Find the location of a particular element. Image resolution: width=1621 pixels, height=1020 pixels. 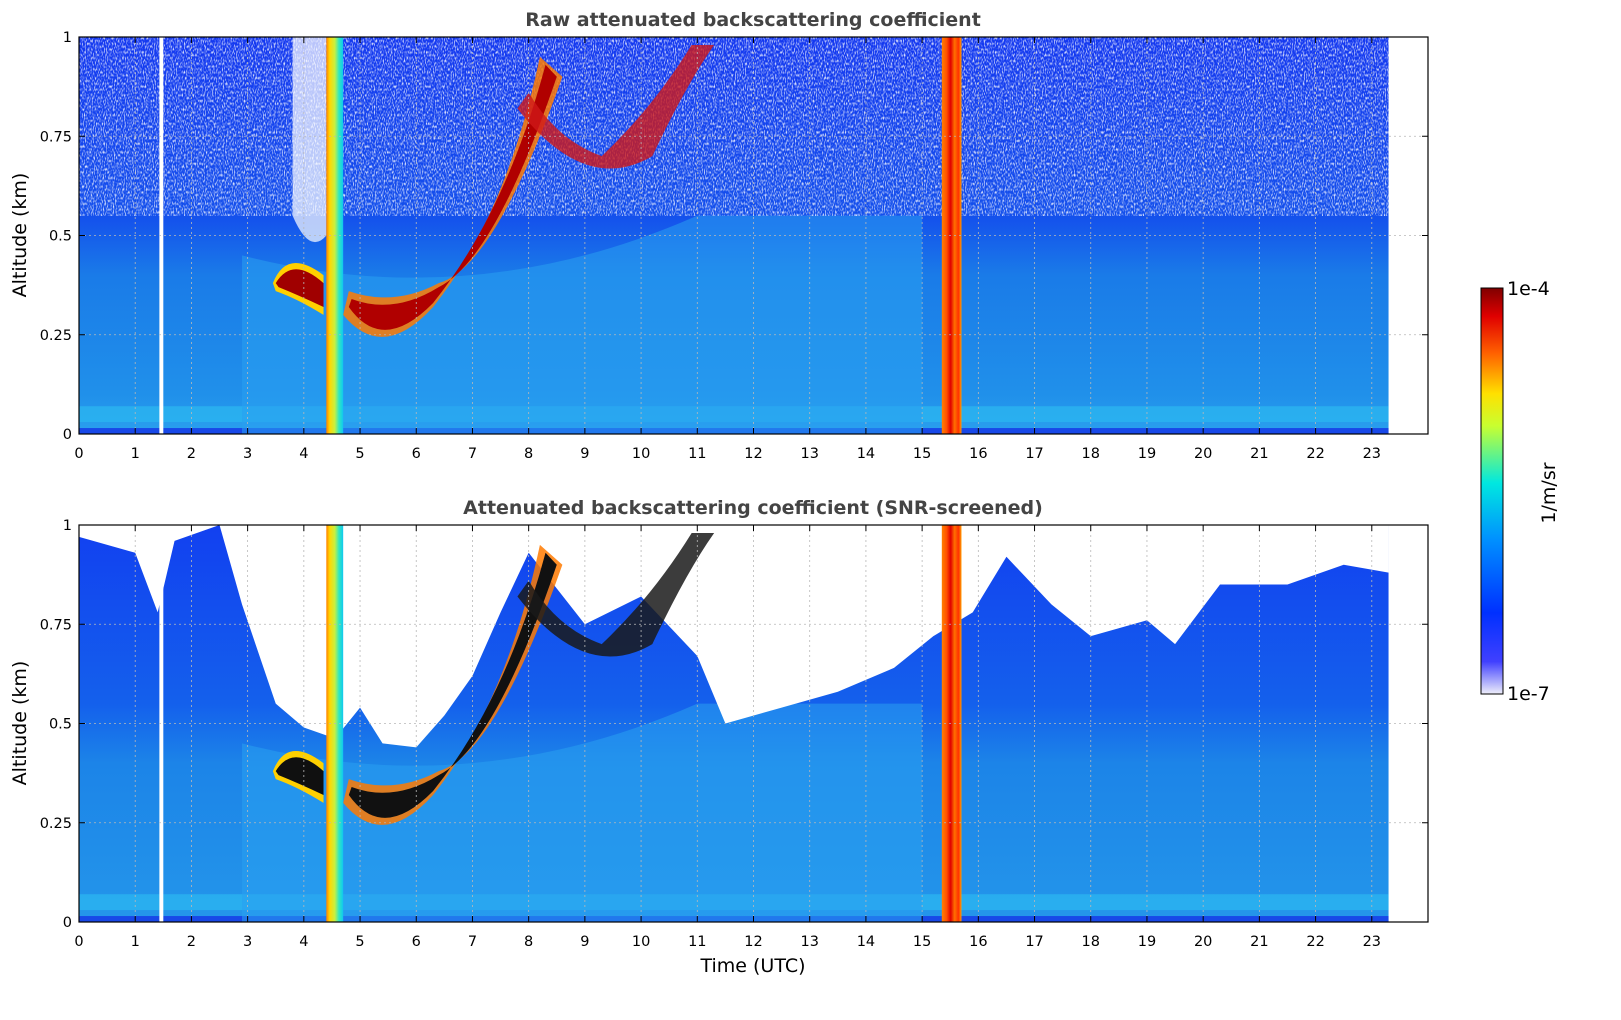

colorbar-gradient is located at coordinates (1492, 491).